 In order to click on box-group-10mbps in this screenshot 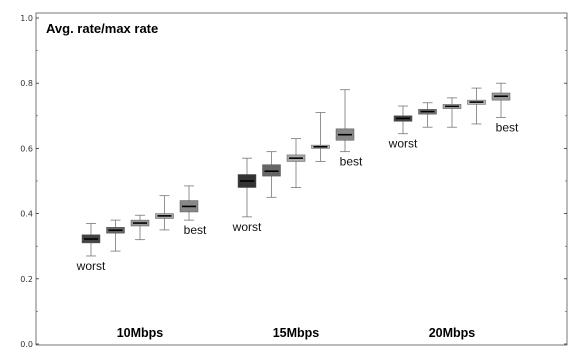, I will do `click(140, 221)`.